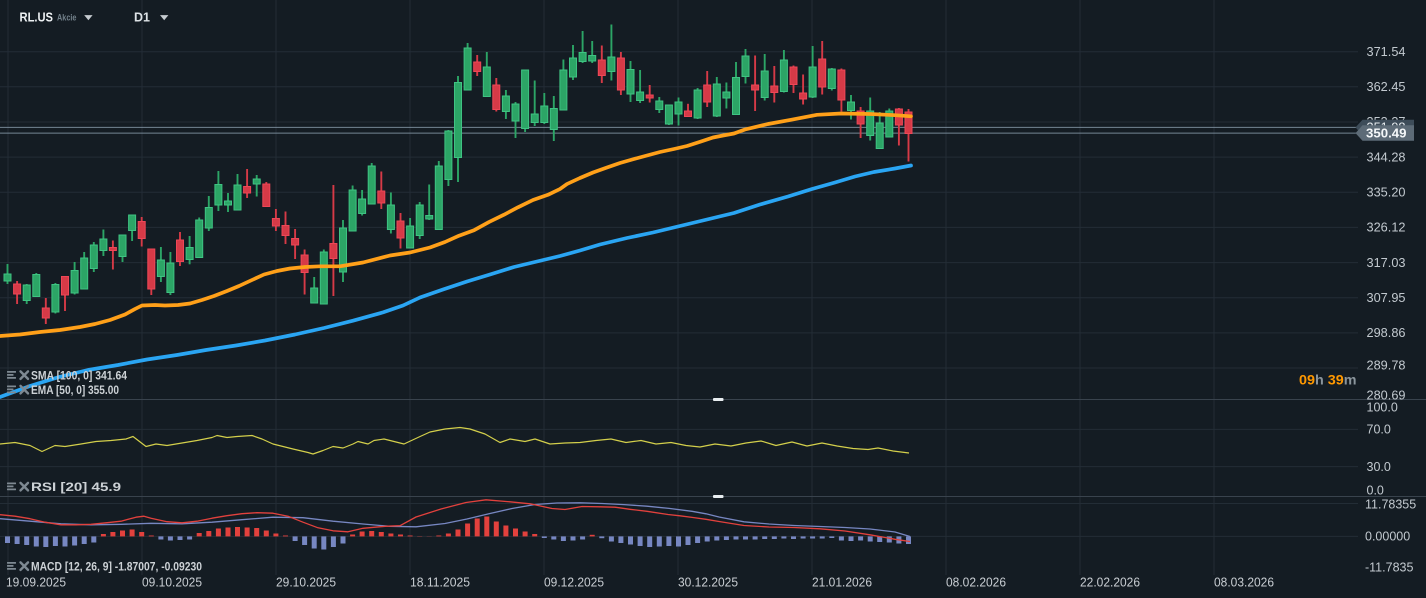  Describe the element at coordinates (1386, 228) in the screenshot. I see `svg-text: 326.12` at that location.